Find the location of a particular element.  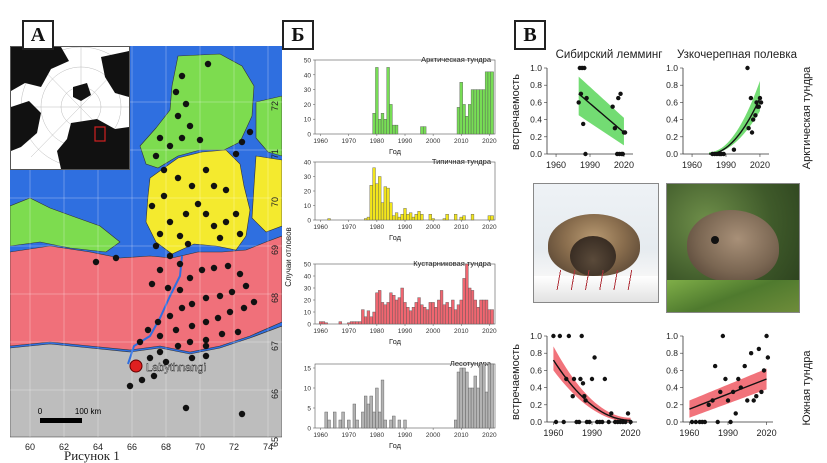

x-tick-label: 1980 is located at coordinates (377, 331).